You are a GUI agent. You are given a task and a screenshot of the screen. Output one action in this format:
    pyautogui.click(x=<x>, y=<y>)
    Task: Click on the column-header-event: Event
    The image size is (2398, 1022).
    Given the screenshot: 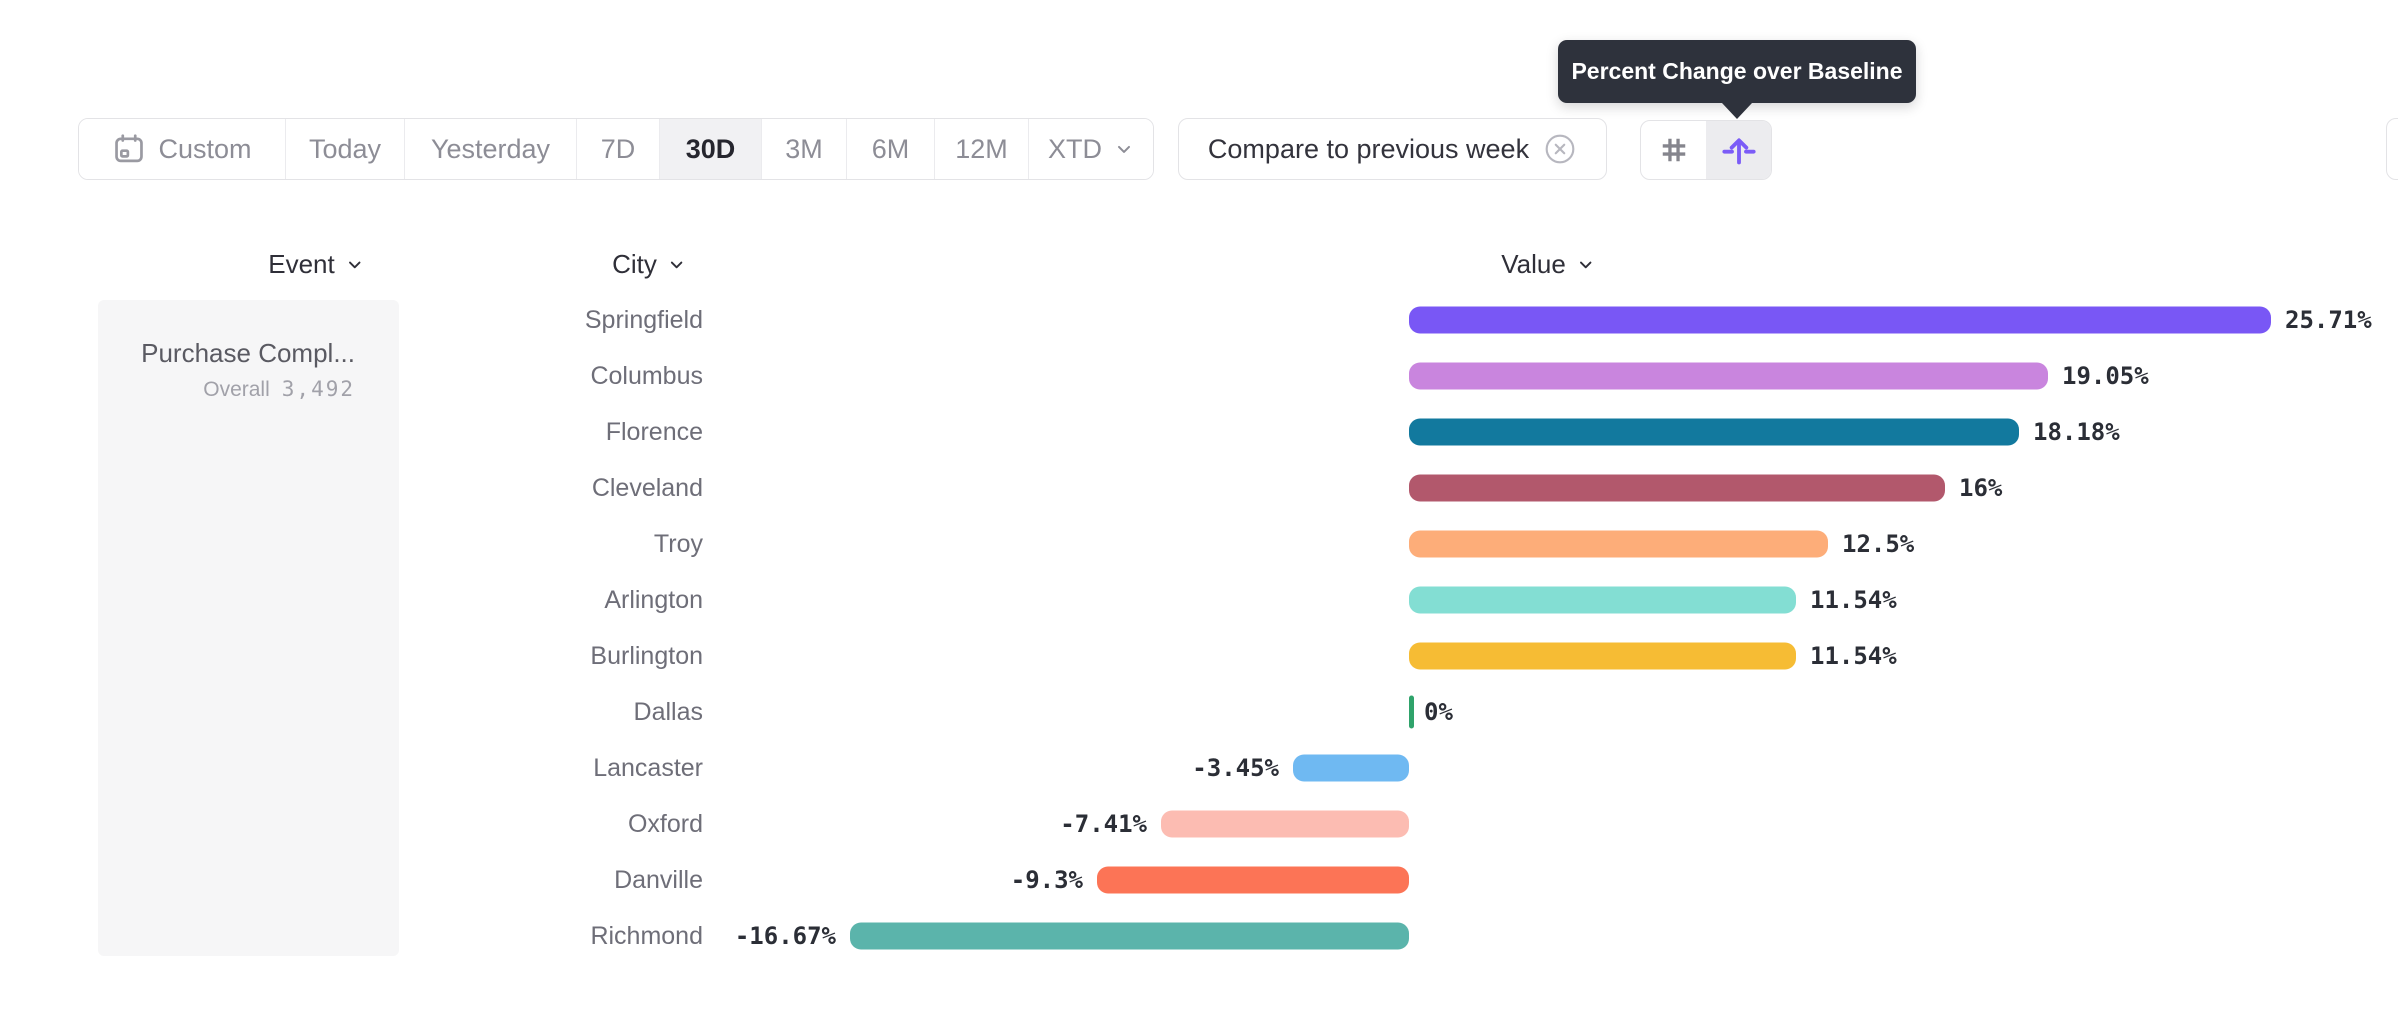 What is the action you would take?
    pyautogui.click(x=316, y=264)
    